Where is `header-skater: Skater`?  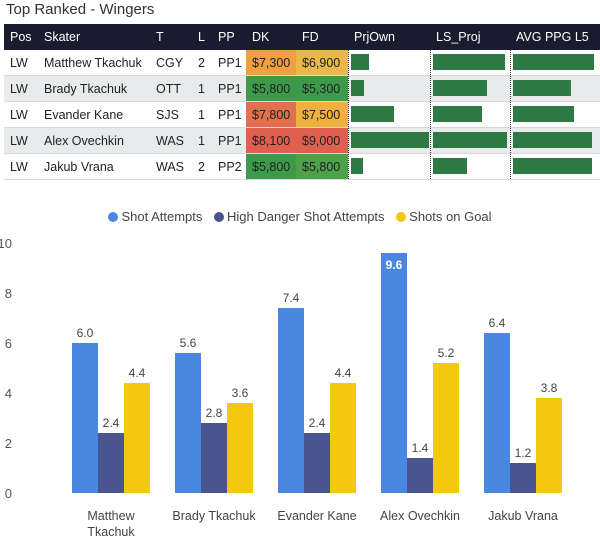 header-skater: Skater is located at coordinates (94, 37).